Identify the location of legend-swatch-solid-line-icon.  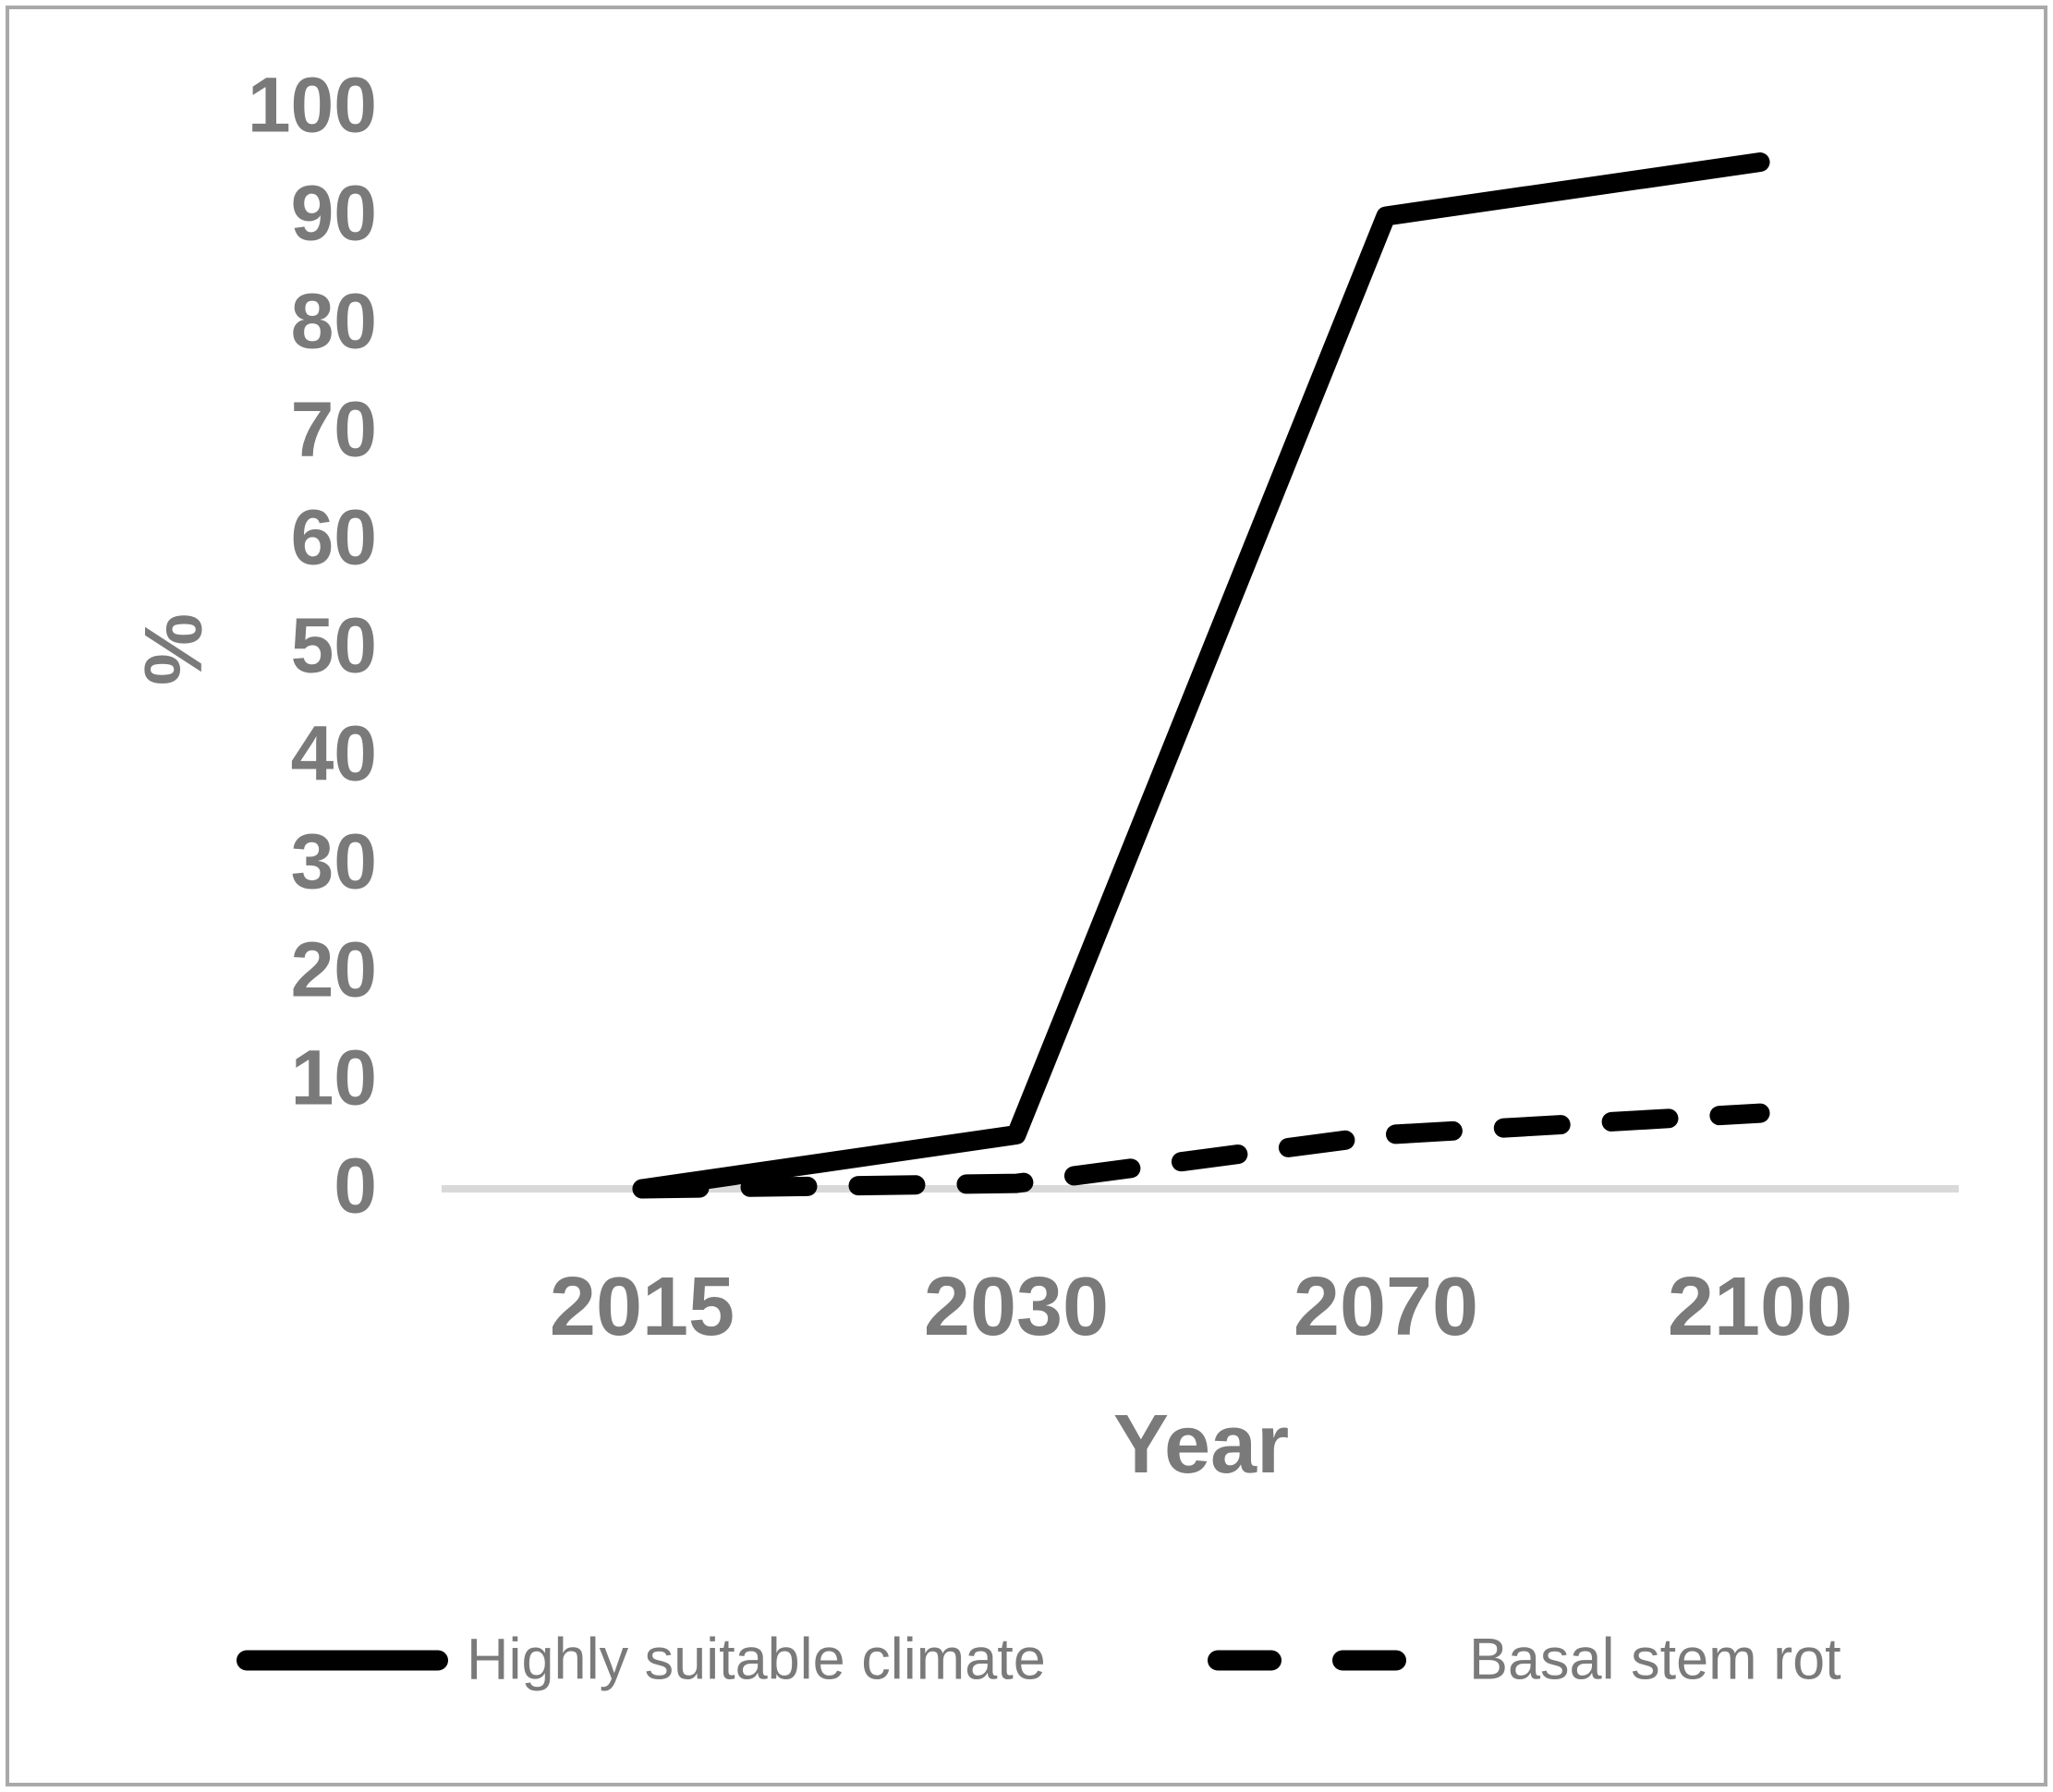
(342, 1660).